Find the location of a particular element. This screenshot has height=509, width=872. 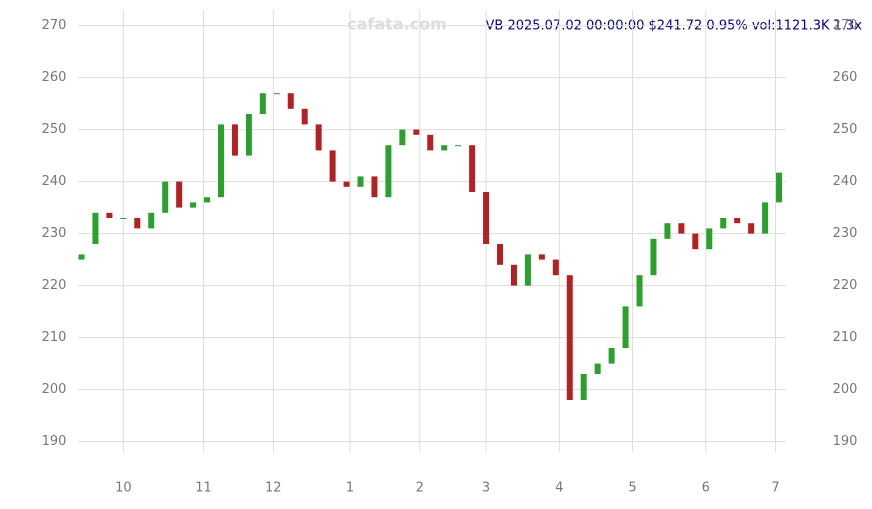

y-tick-label-right: 190 is located at coordinates (845, 441).